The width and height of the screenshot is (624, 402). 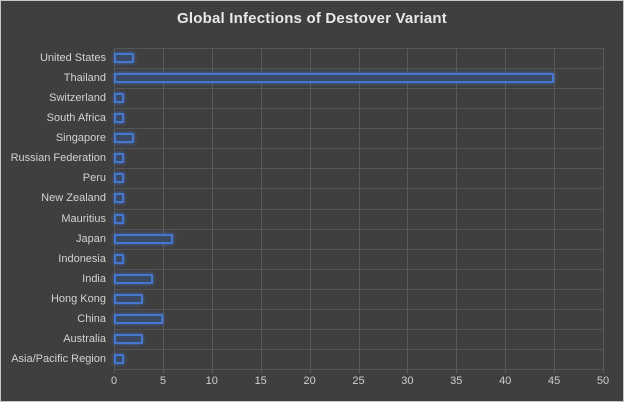 What do you see at coordinates (134, 278) in the screenshot?
I see `bar-india` at bounding box center [134, 278].